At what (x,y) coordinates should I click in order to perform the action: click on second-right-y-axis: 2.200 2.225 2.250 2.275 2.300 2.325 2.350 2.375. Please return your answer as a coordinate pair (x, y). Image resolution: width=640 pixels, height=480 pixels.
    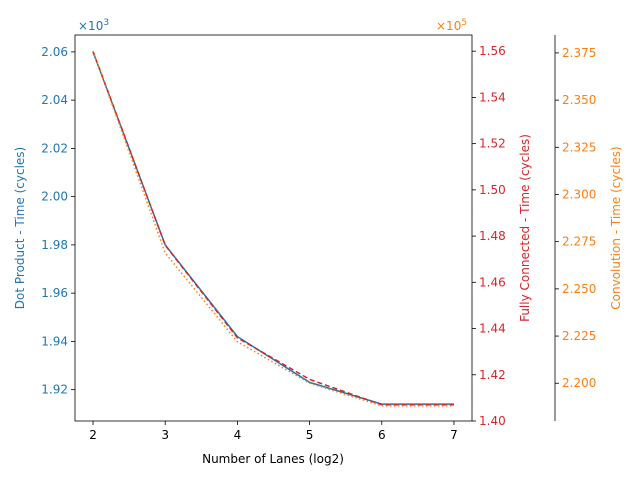
    Looking at the image, I should click on (575, 228).